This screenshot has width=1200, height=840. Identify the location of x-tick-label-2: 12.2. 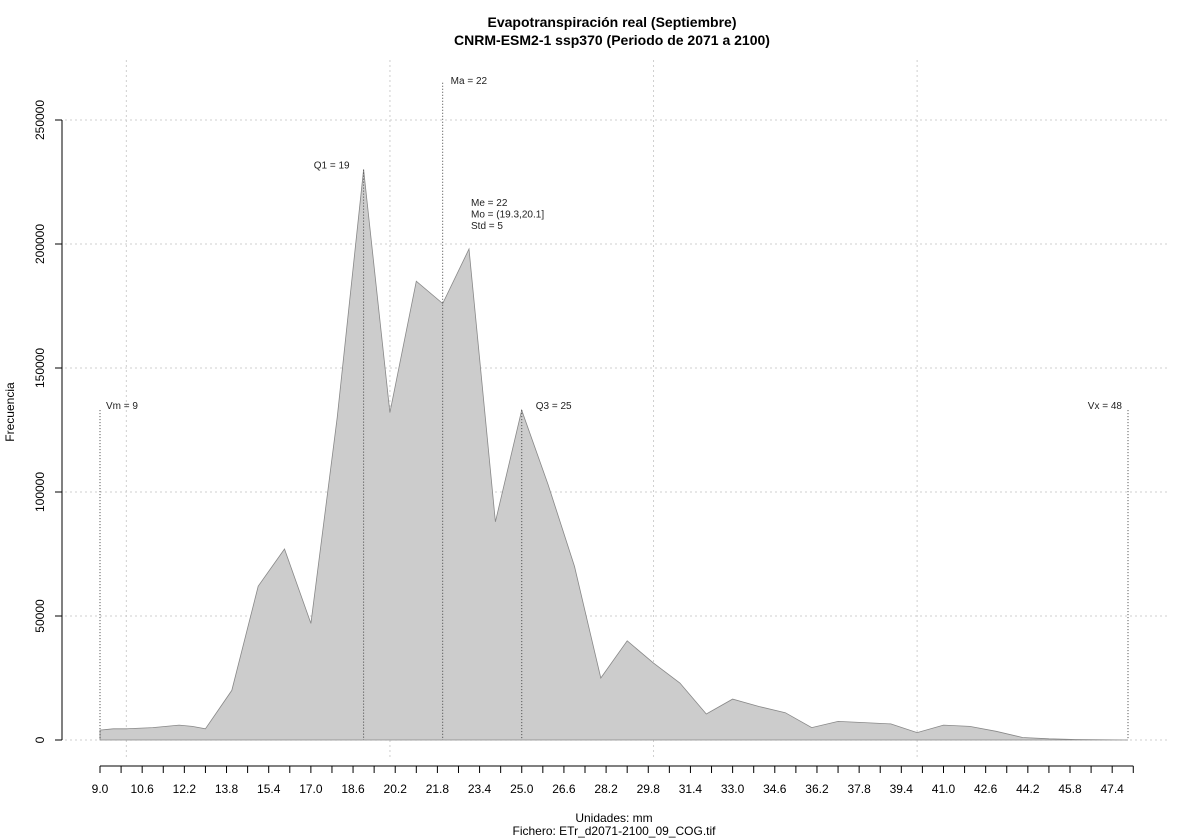
(185, 789).